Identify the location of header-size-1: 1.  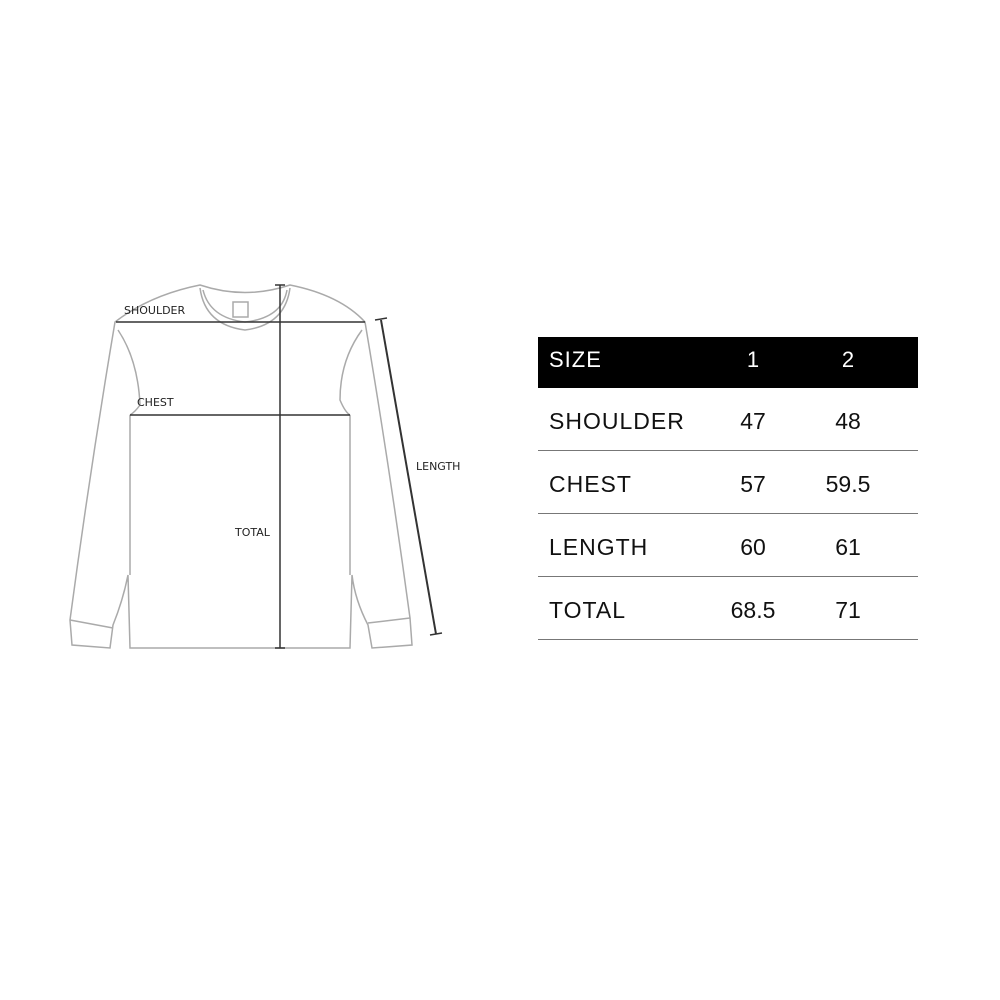
(753, 359).